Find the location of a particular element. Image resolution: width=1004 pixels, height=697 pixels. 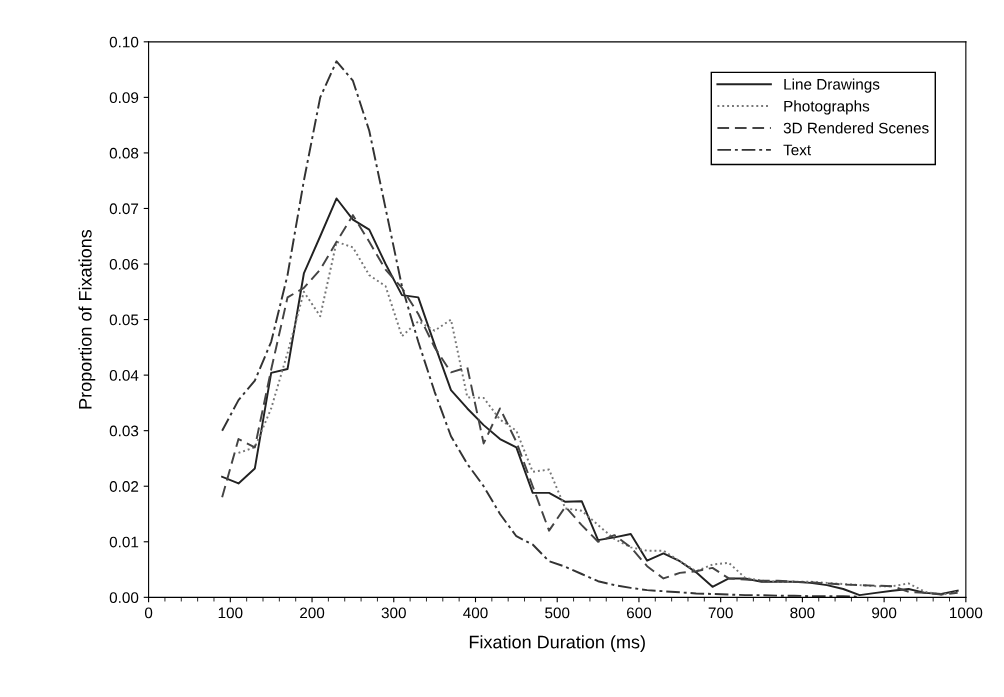

x-tick-label: 400 is located at coordinates (475, 613).